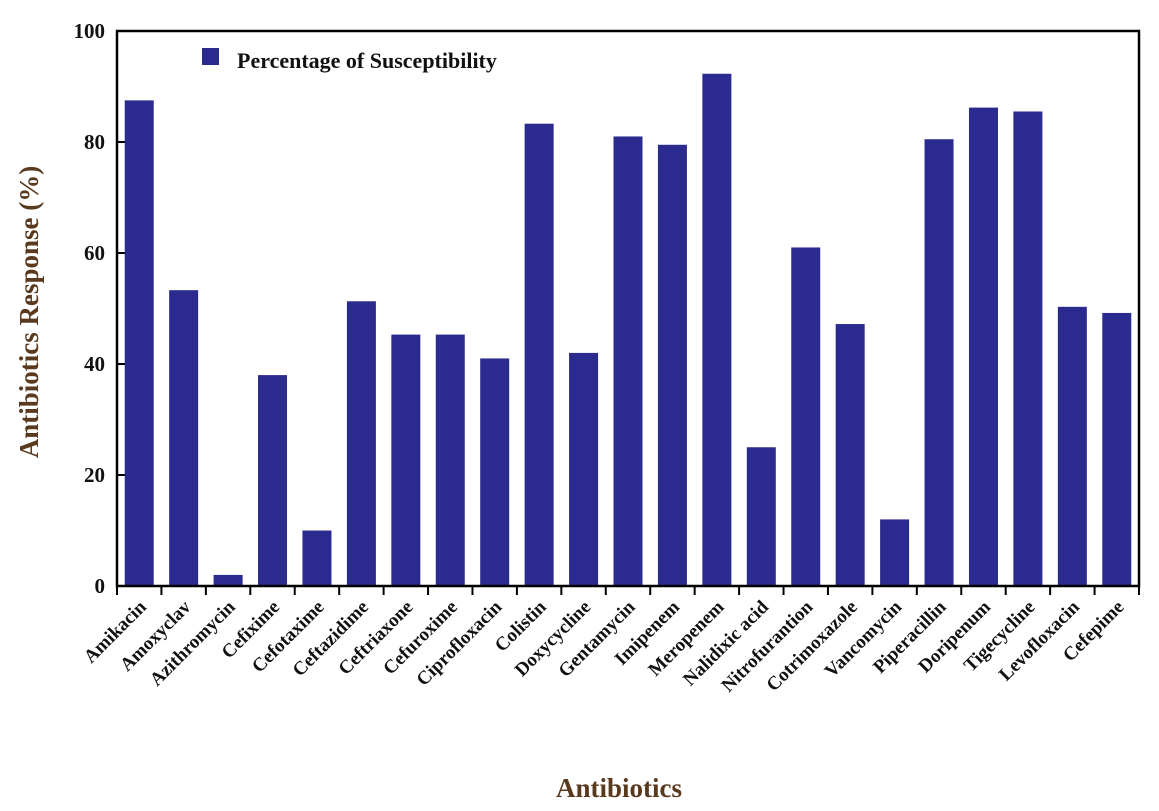 The height and width of the screenshot is (811, 1159). What do you see at coordinates (895, 552) in the screenshot?
I see `bar-vancomycin` at bounding box center [895, 552].